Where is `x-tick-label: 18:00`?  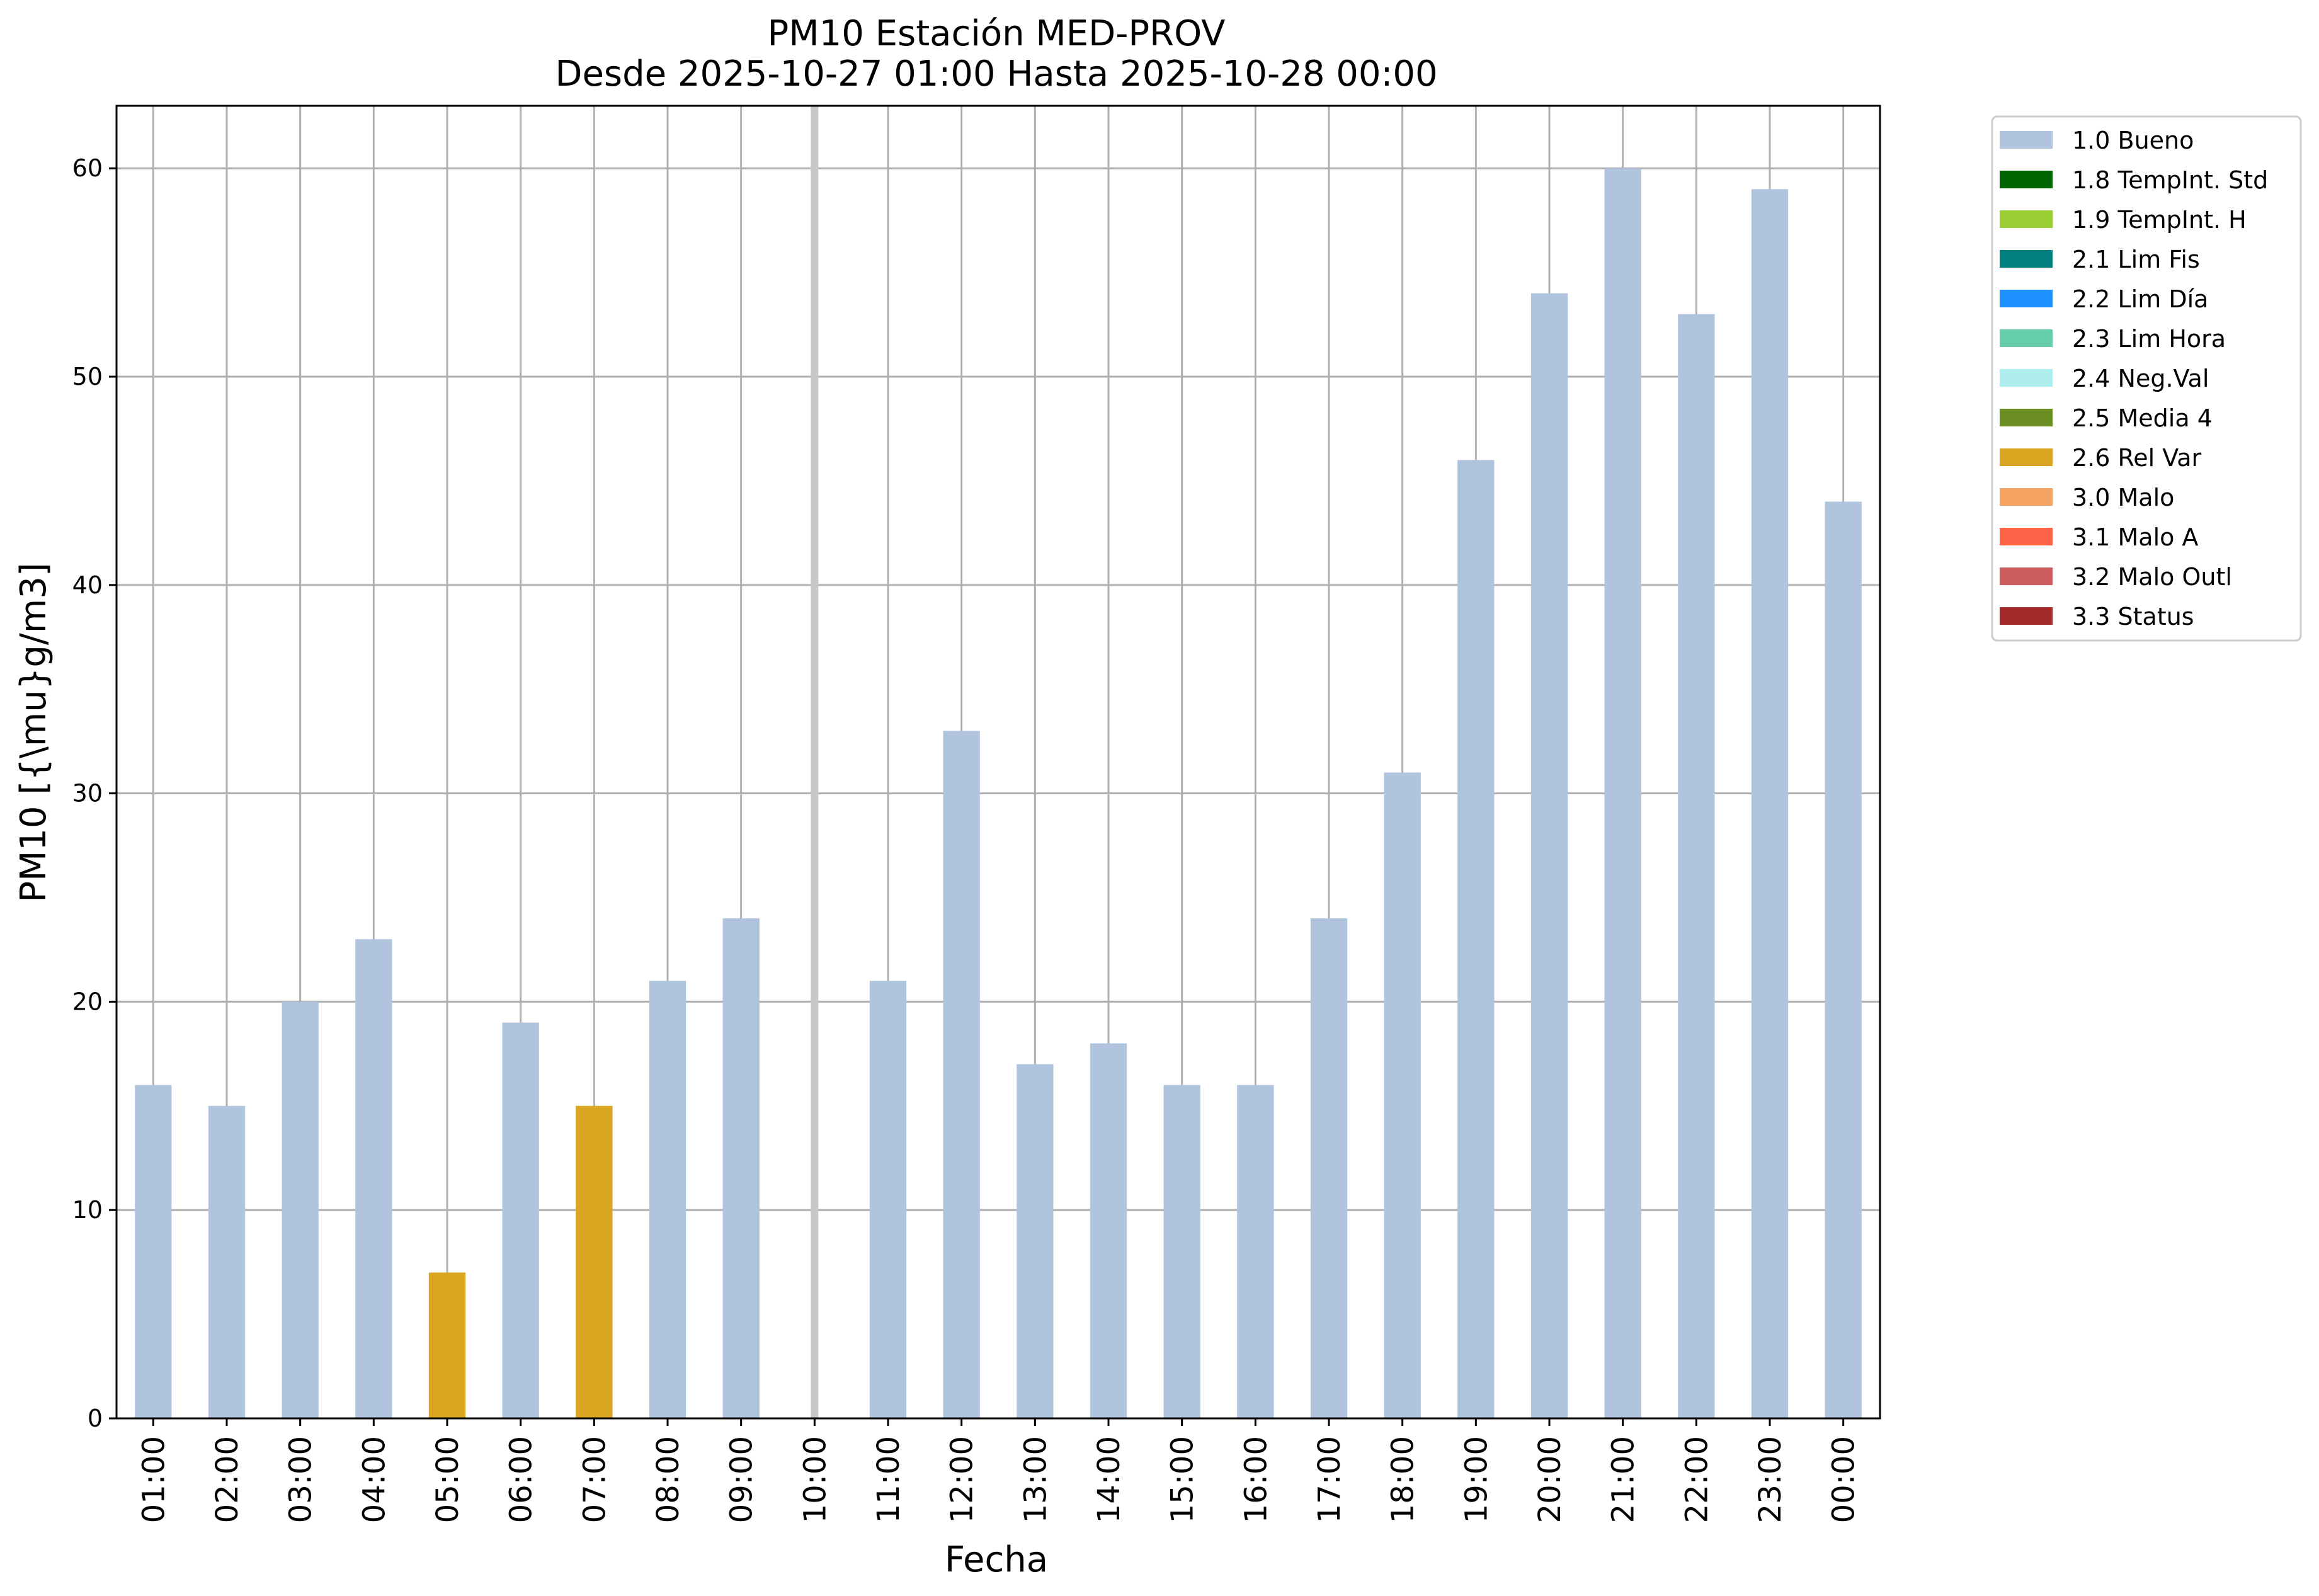 x-tick-label: 18:00 is located at coordinates (1403, 1479).